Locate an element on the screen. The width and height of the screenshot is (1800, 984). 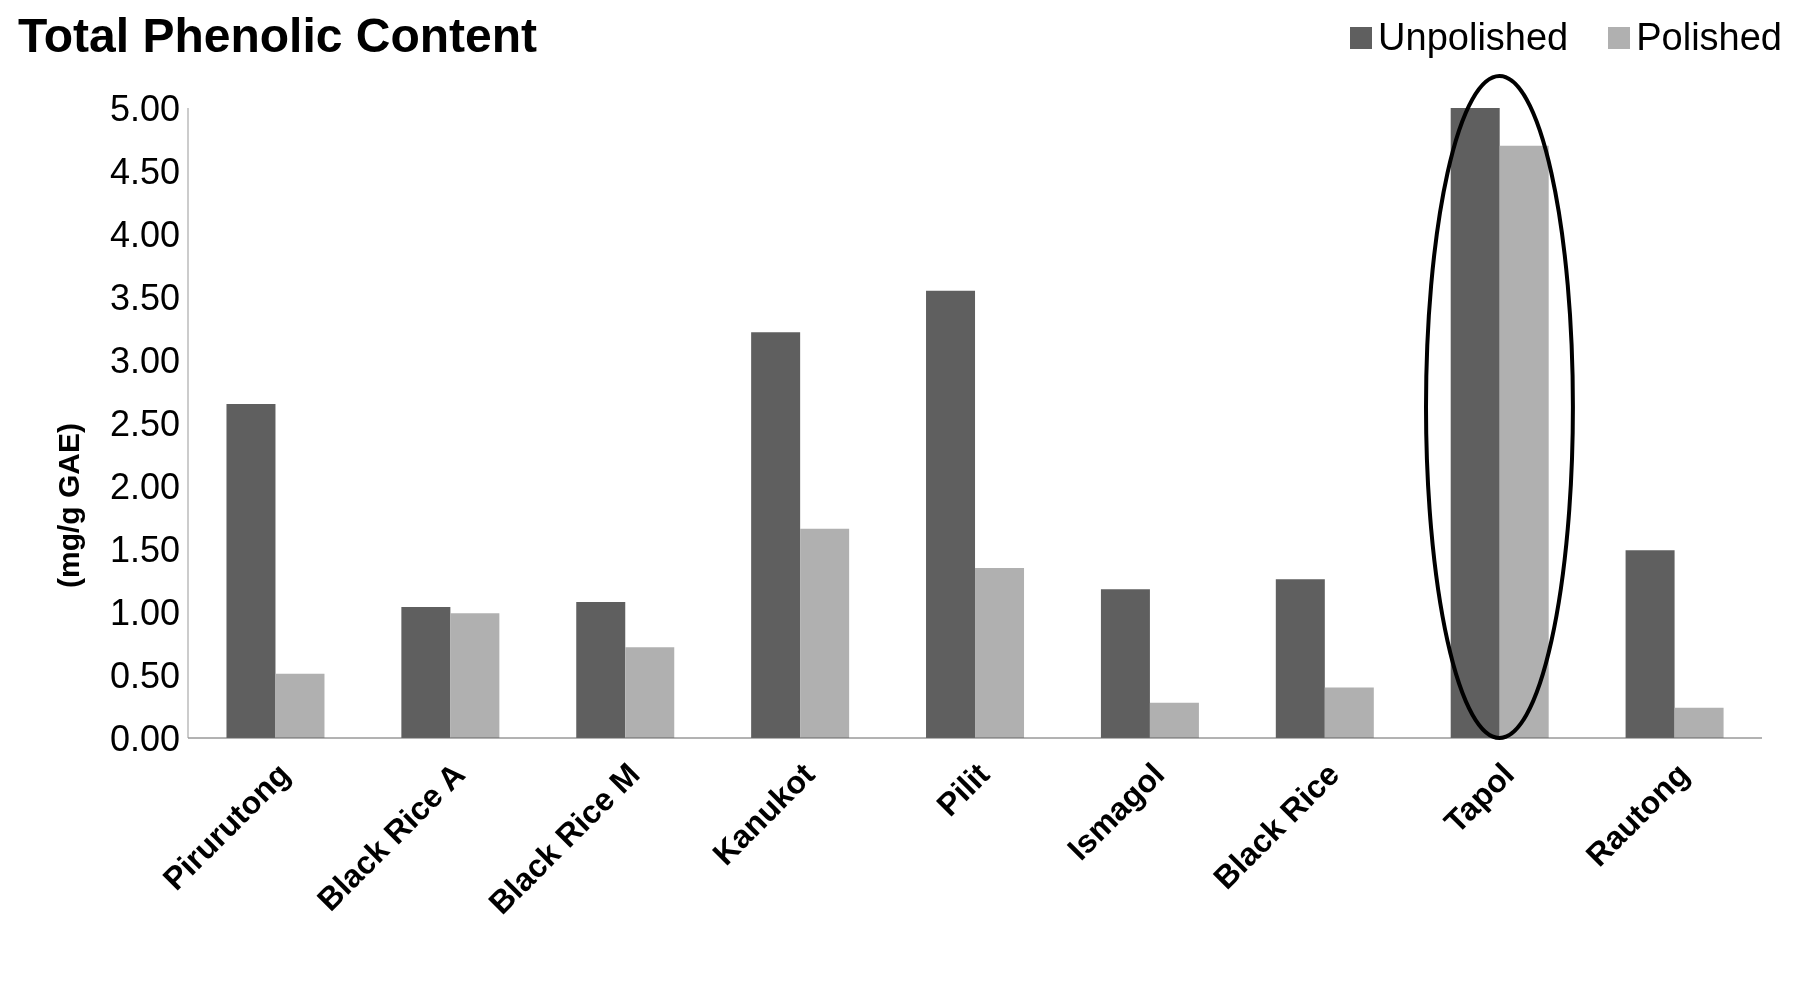
chart-title: Total Phenolic Content is located at coordinates (278, 35).